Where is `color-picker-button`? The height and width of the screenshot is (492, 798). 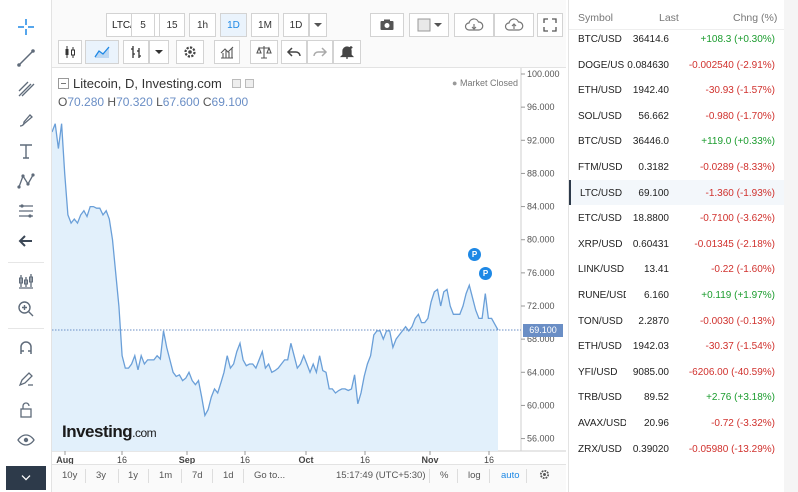 color-picker-button is located at coordinates (429, 25).